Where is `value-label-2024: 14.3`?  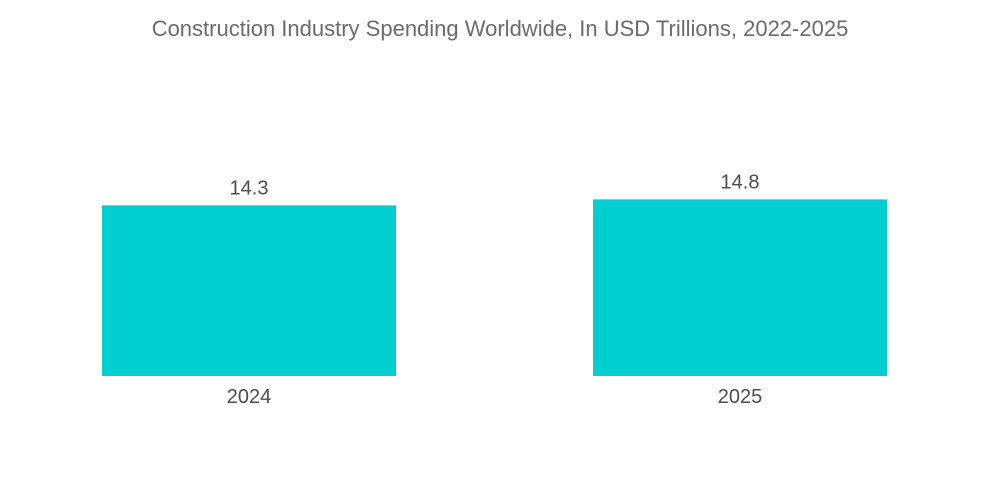
value-label-2024: 14.3 is located at coordinates (249, 188).